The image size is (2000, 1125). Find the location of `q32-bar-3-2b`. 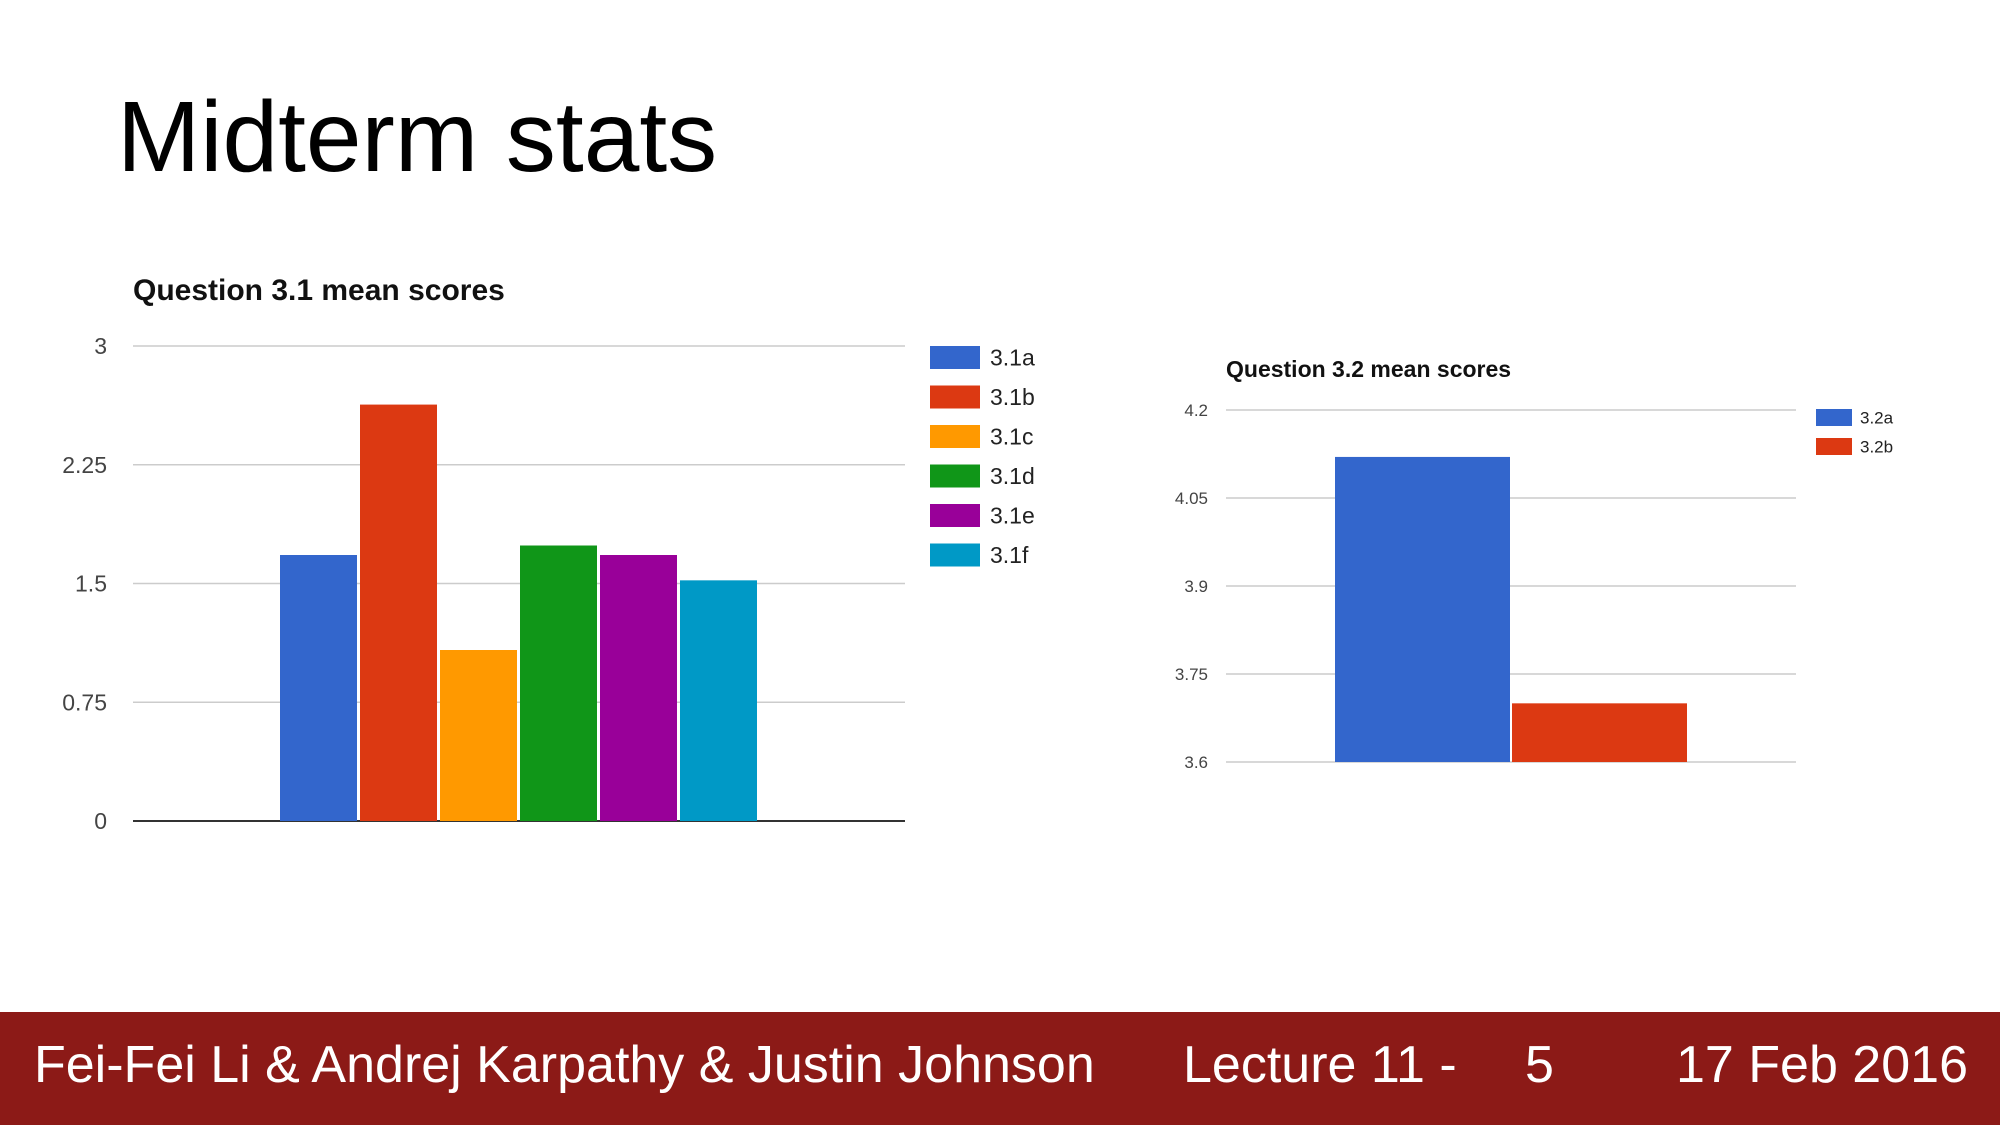

q32-bar-3-2b is located at coordinates (1599, 732).